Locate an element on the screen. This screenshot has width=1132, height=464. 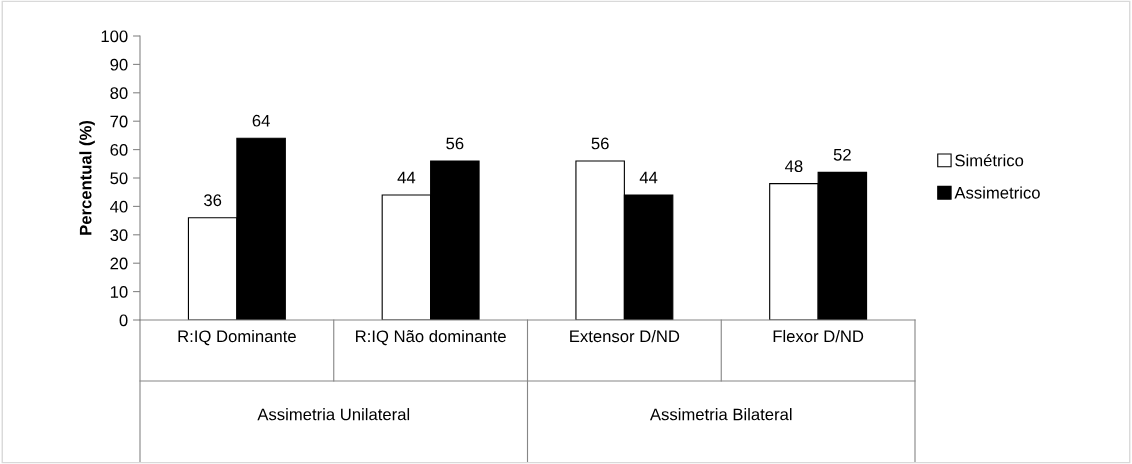
data-label: 64 is located at coordinates (261, 120).